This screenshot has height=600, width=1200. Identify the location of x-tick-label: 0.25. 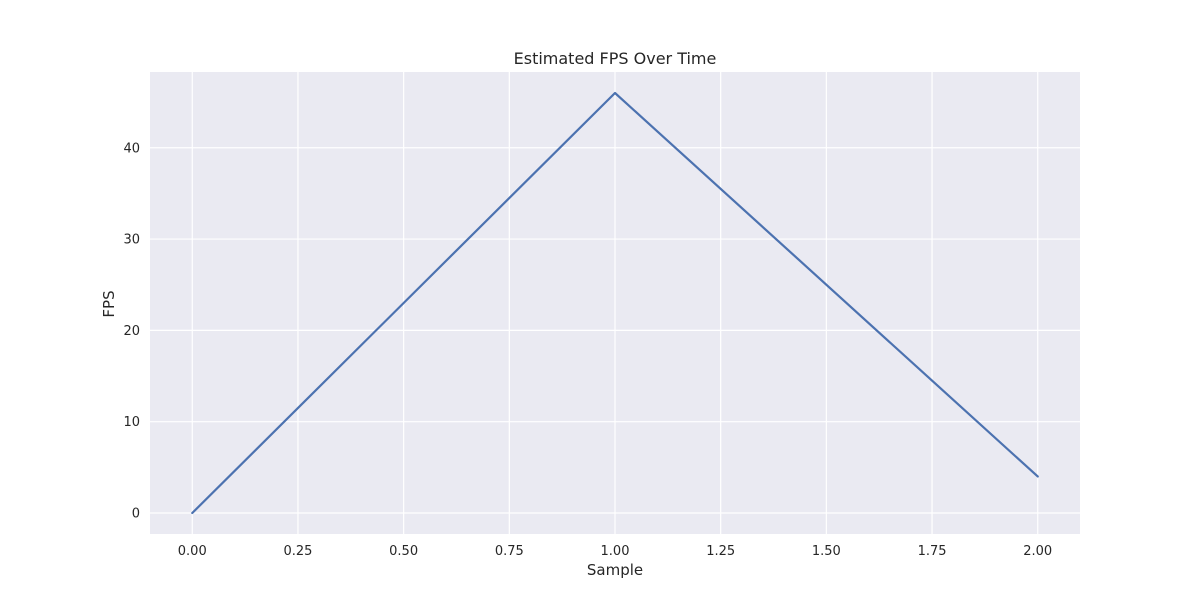
(297, 551).